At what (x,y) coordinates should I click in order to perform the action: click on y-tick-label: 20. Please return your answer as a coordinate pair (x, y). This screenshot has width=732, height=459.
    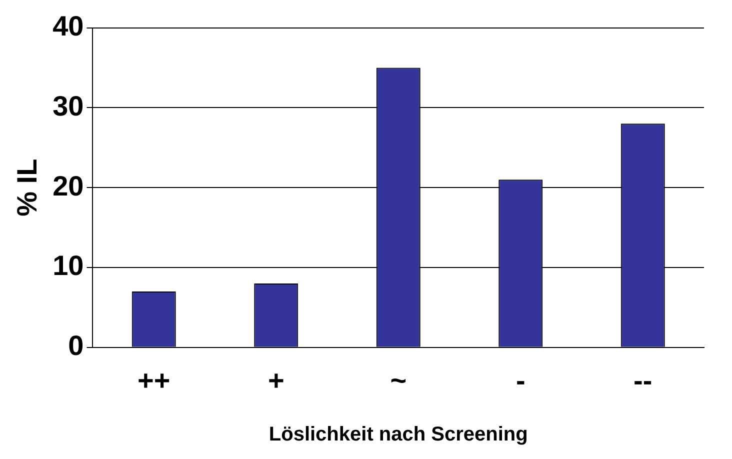
    Looking at the image, I should click on (68, 186).